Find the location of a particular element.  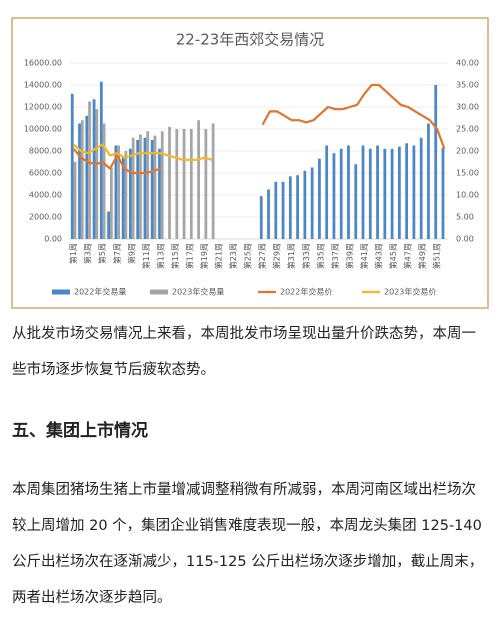

x-tick-label: 第13周 is located at coordinates (160, 256).